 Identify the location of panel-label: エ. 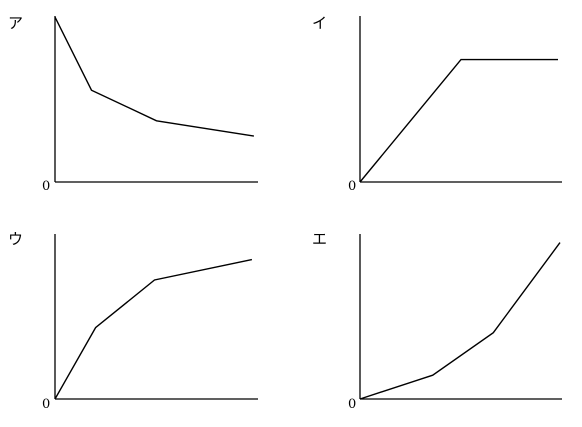
(319, 239).